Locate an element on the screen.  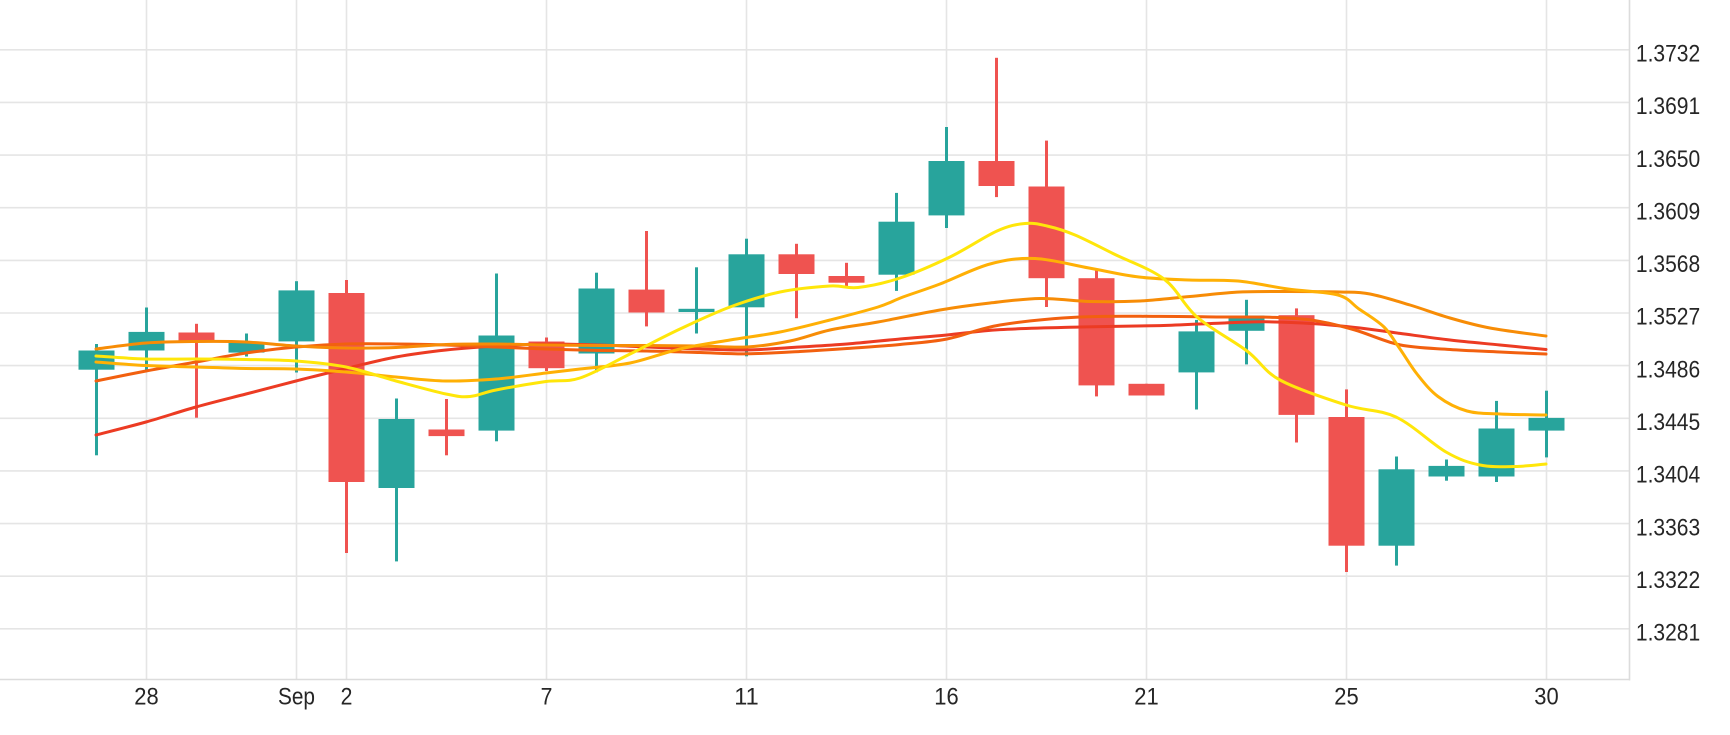
svg-text: 1.3322 is located at coordinates (1668, 580).